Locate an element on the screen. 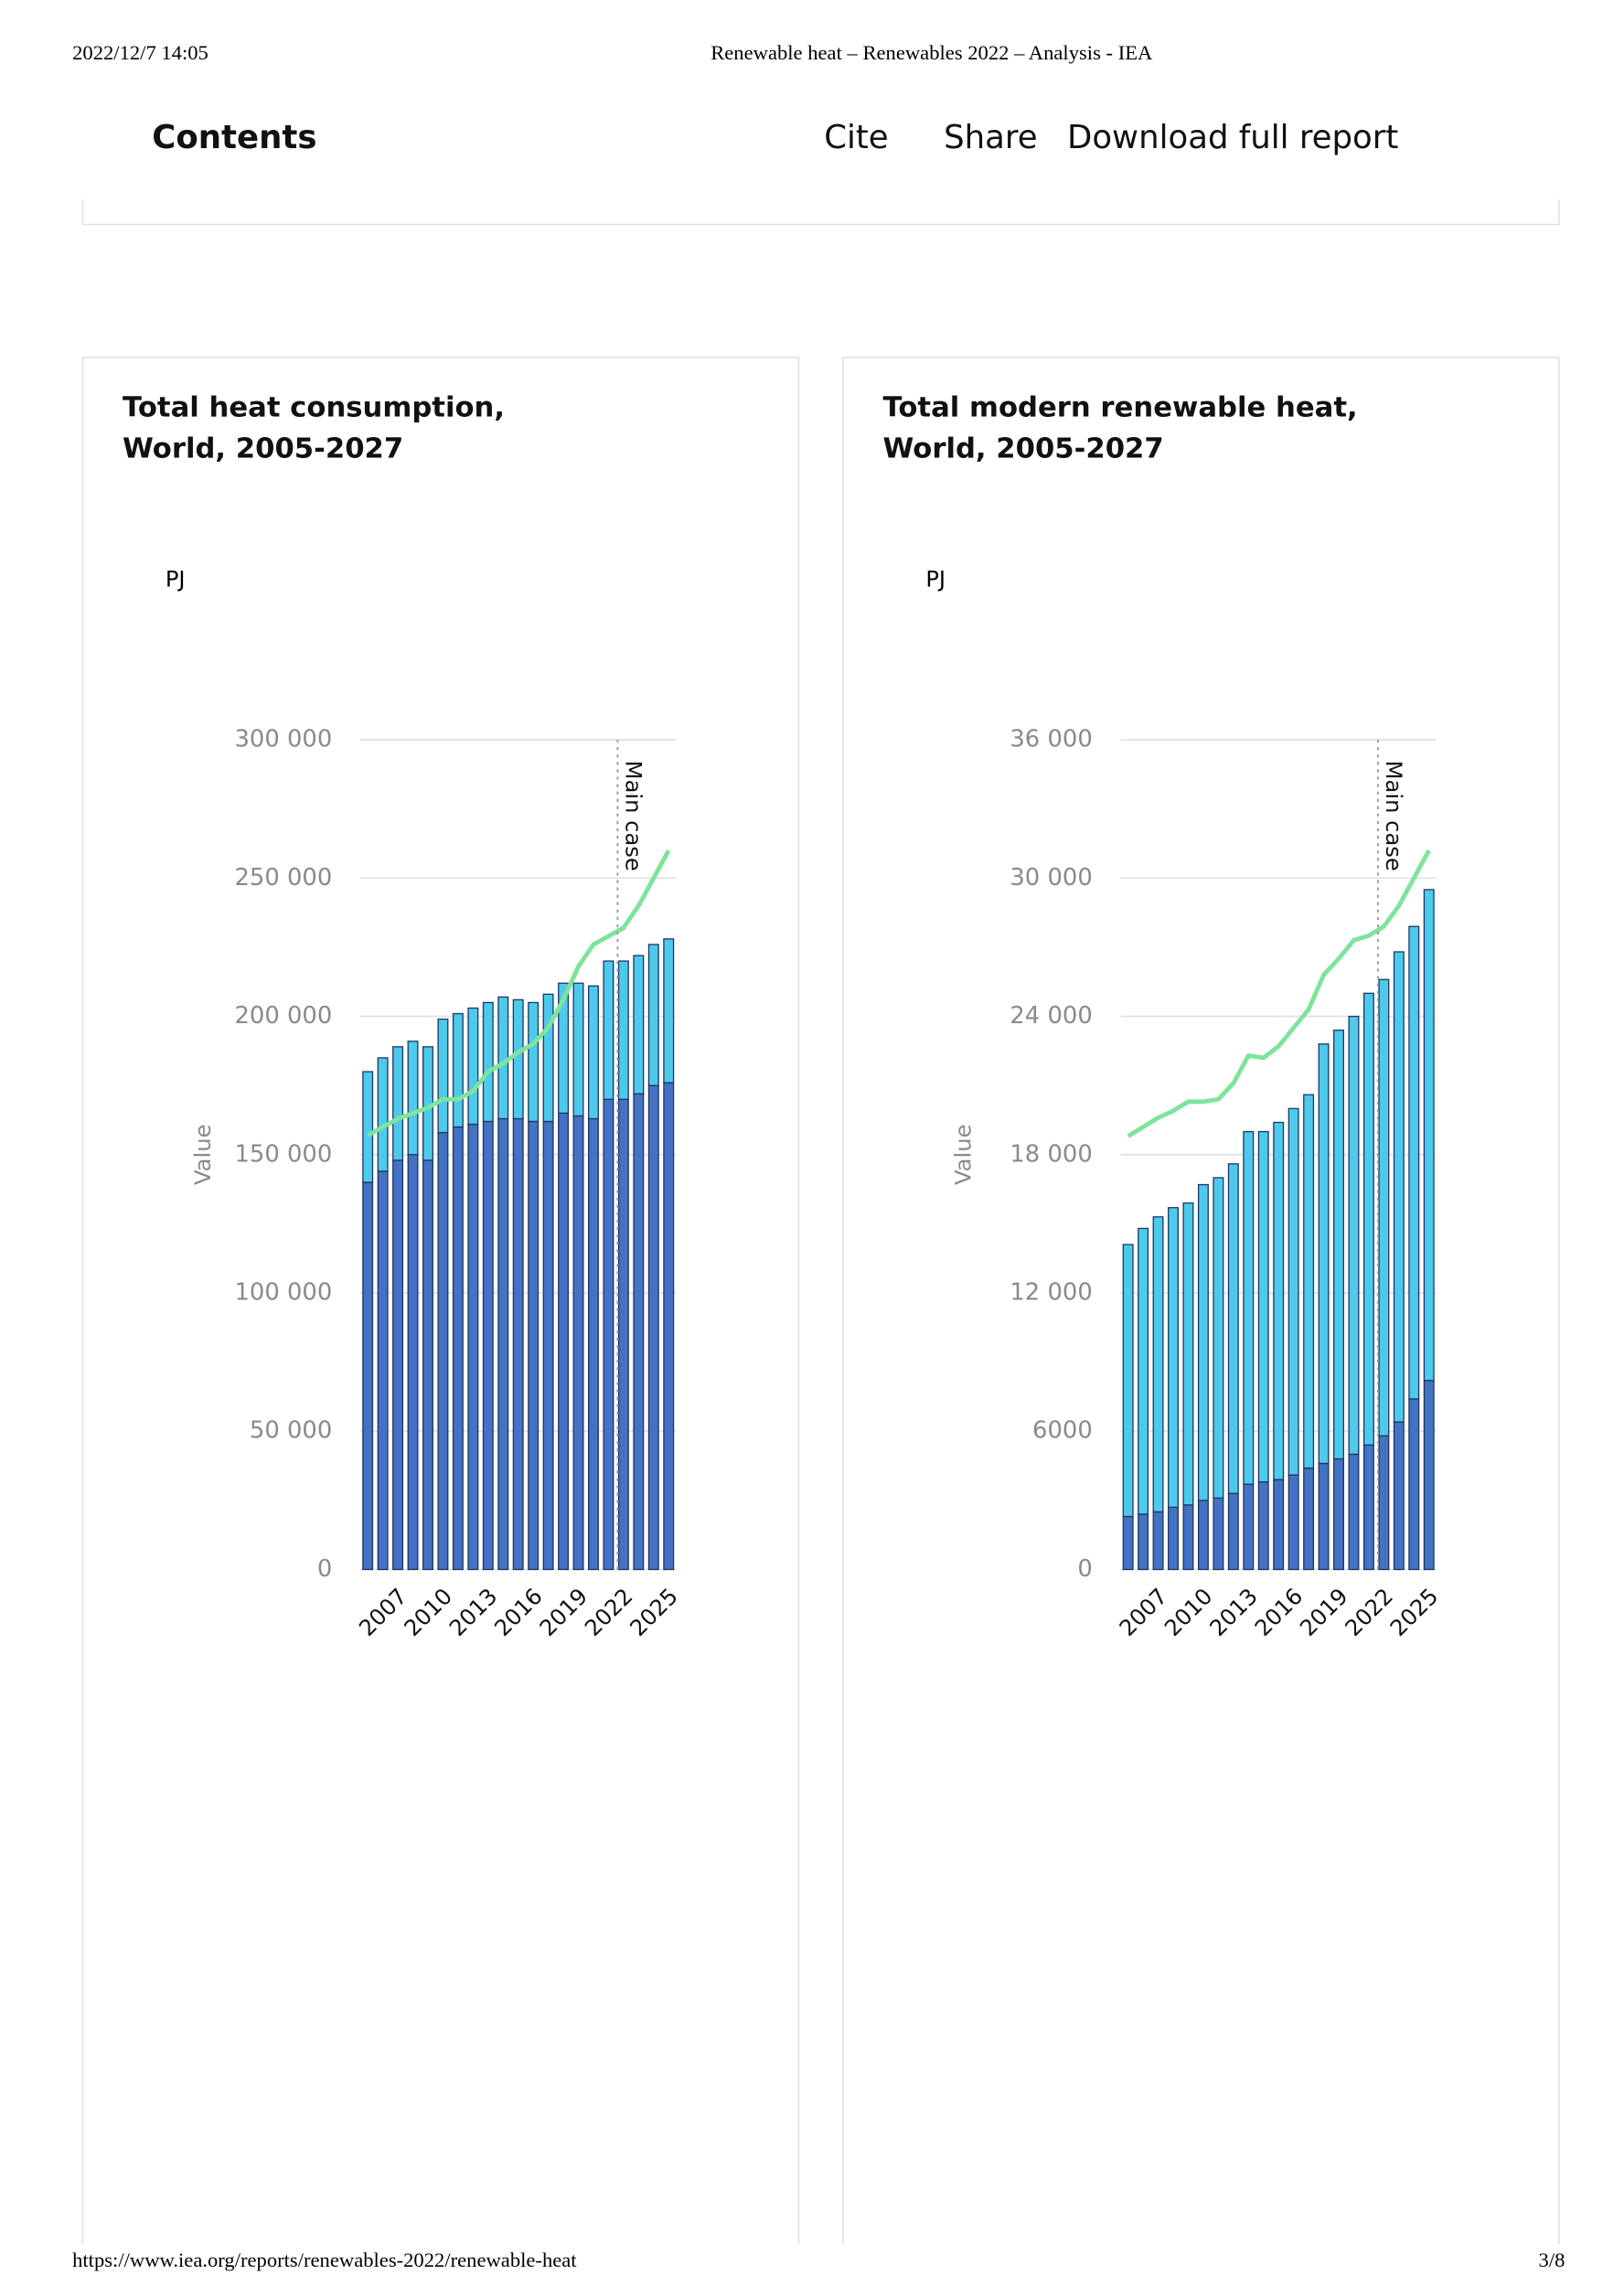 Image resolution: width=1624 pixels, height=2296 pixels. unit-label: PJ is located at coordinates (176, 580).